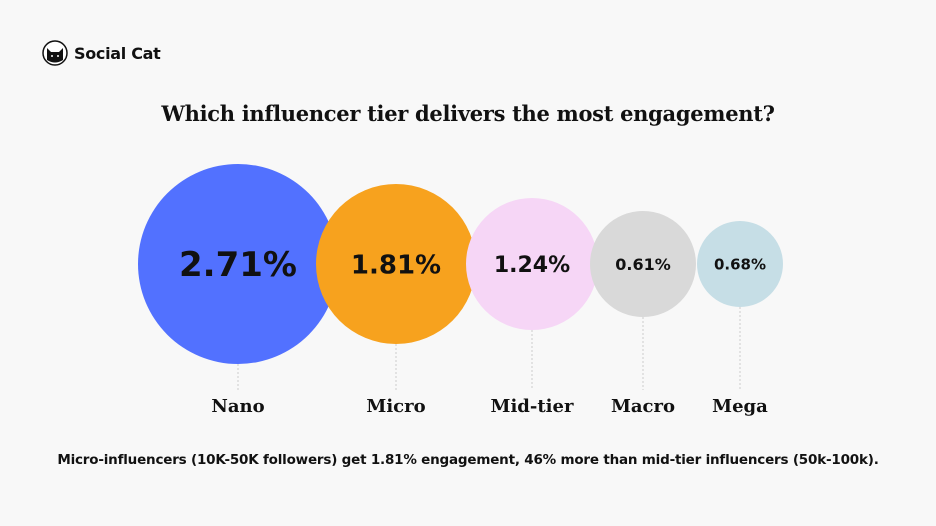  I want to click on category-label: Mega, so click(740, 406).